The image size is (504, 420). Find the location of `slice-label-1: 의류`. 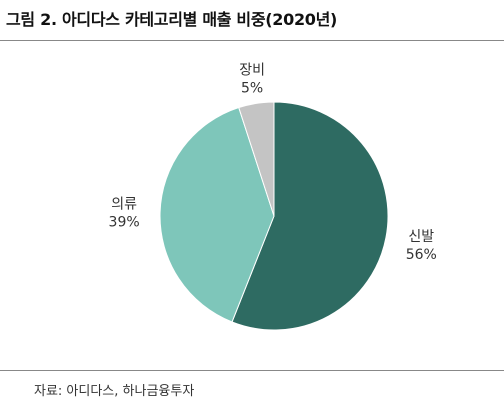

slice-label-1: 의류 is located at coordinates (124, 204).